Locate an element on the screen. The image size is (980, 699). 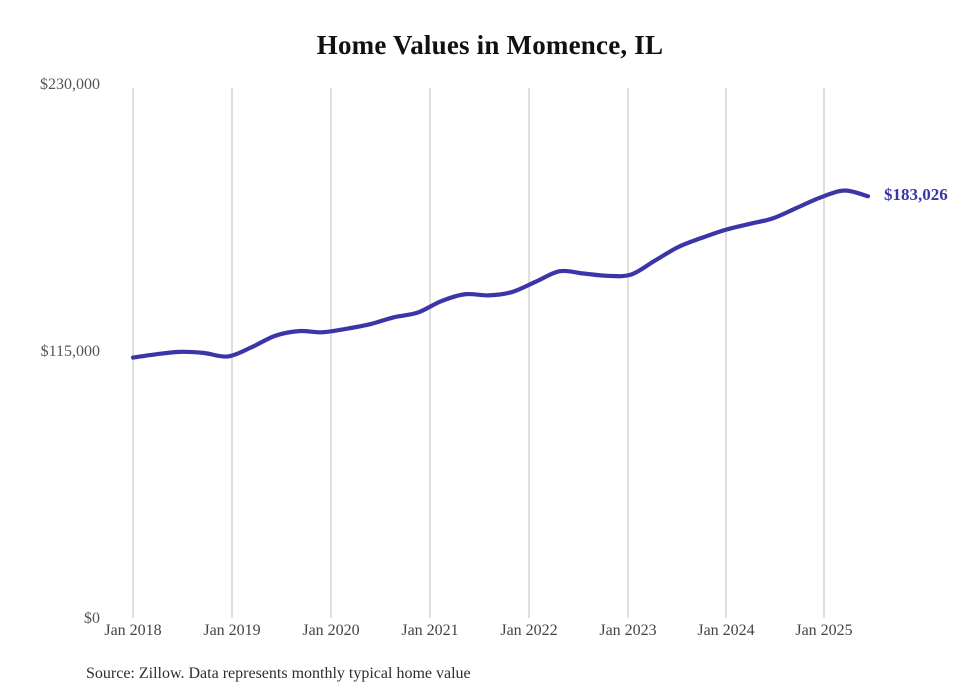
x-axis-tick-label-jan-2021: Jan 2021 is located at coordinates (430, 630).